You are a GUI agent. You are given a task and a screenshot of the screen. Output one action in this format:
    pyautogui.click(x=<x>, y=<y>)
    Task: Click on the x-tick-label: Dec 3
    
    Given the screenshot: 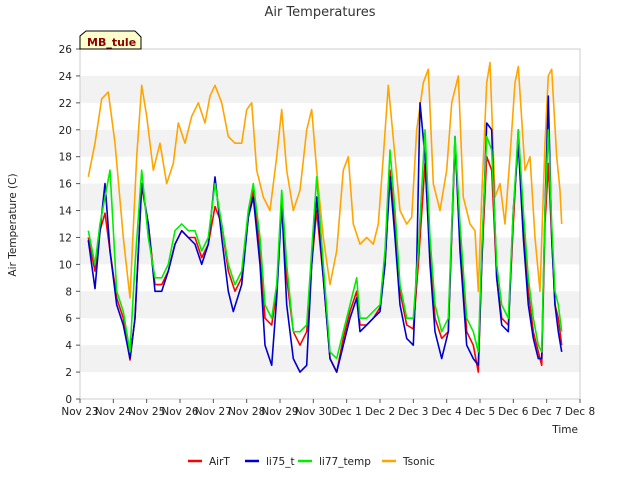 What is the action you would take?
    pyautogui.click(x=413, y=412)
    